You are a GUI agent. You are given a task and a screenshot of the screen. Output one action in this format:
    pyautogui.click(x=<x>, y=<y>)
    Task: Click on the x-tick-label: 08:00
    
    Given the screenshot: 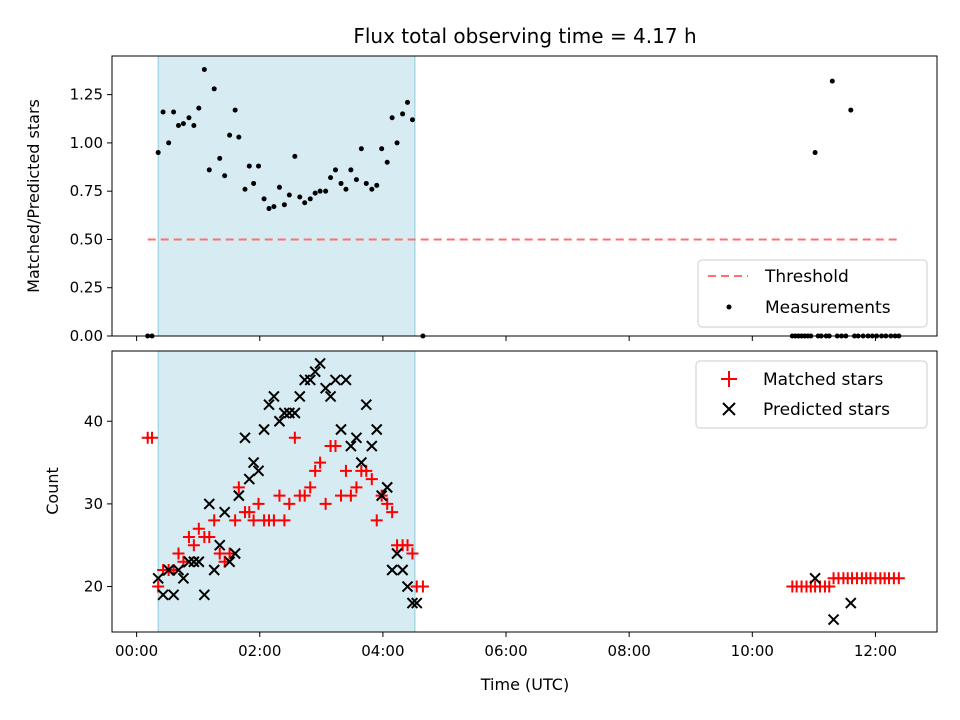 What is the action you would take?
    pyautogui.click(x=629, y=651)
    